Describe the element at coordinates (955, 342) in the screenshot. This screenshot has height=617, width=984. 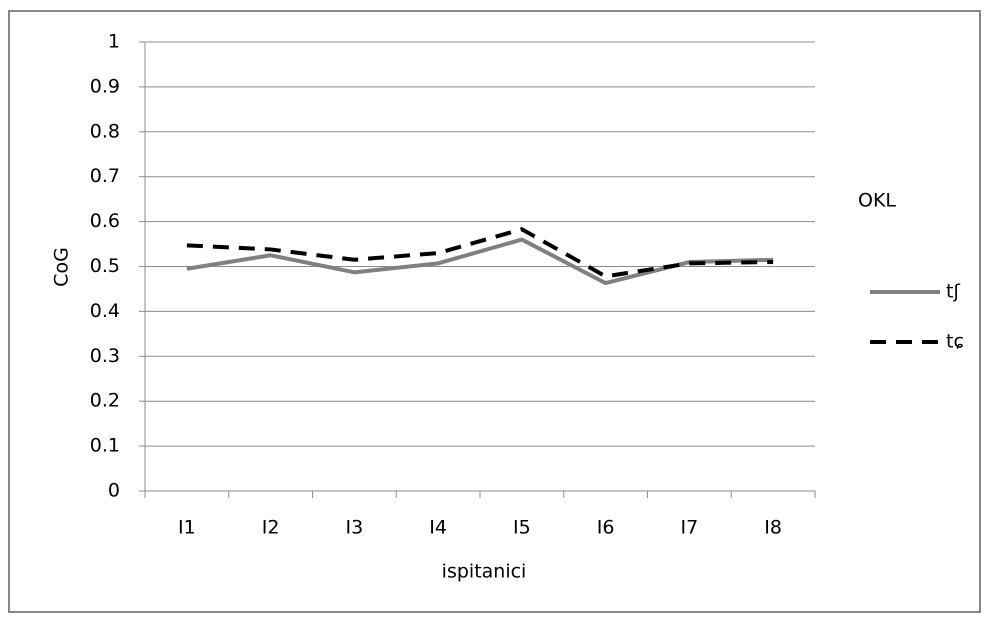
I see `legend-label: tɕ` at that location.